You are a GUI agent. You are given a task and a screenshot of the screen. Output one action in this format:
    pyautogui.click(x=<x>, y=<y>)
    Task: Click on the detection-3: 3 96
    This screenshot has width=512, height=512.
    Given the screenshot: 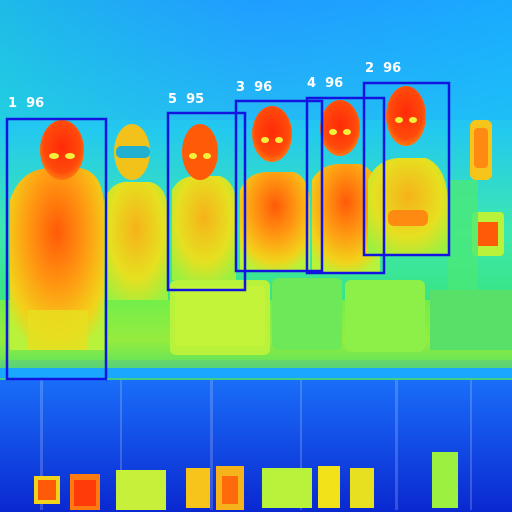 What is the action you would take?
    pyautogui.click(x=279, y=176)
    